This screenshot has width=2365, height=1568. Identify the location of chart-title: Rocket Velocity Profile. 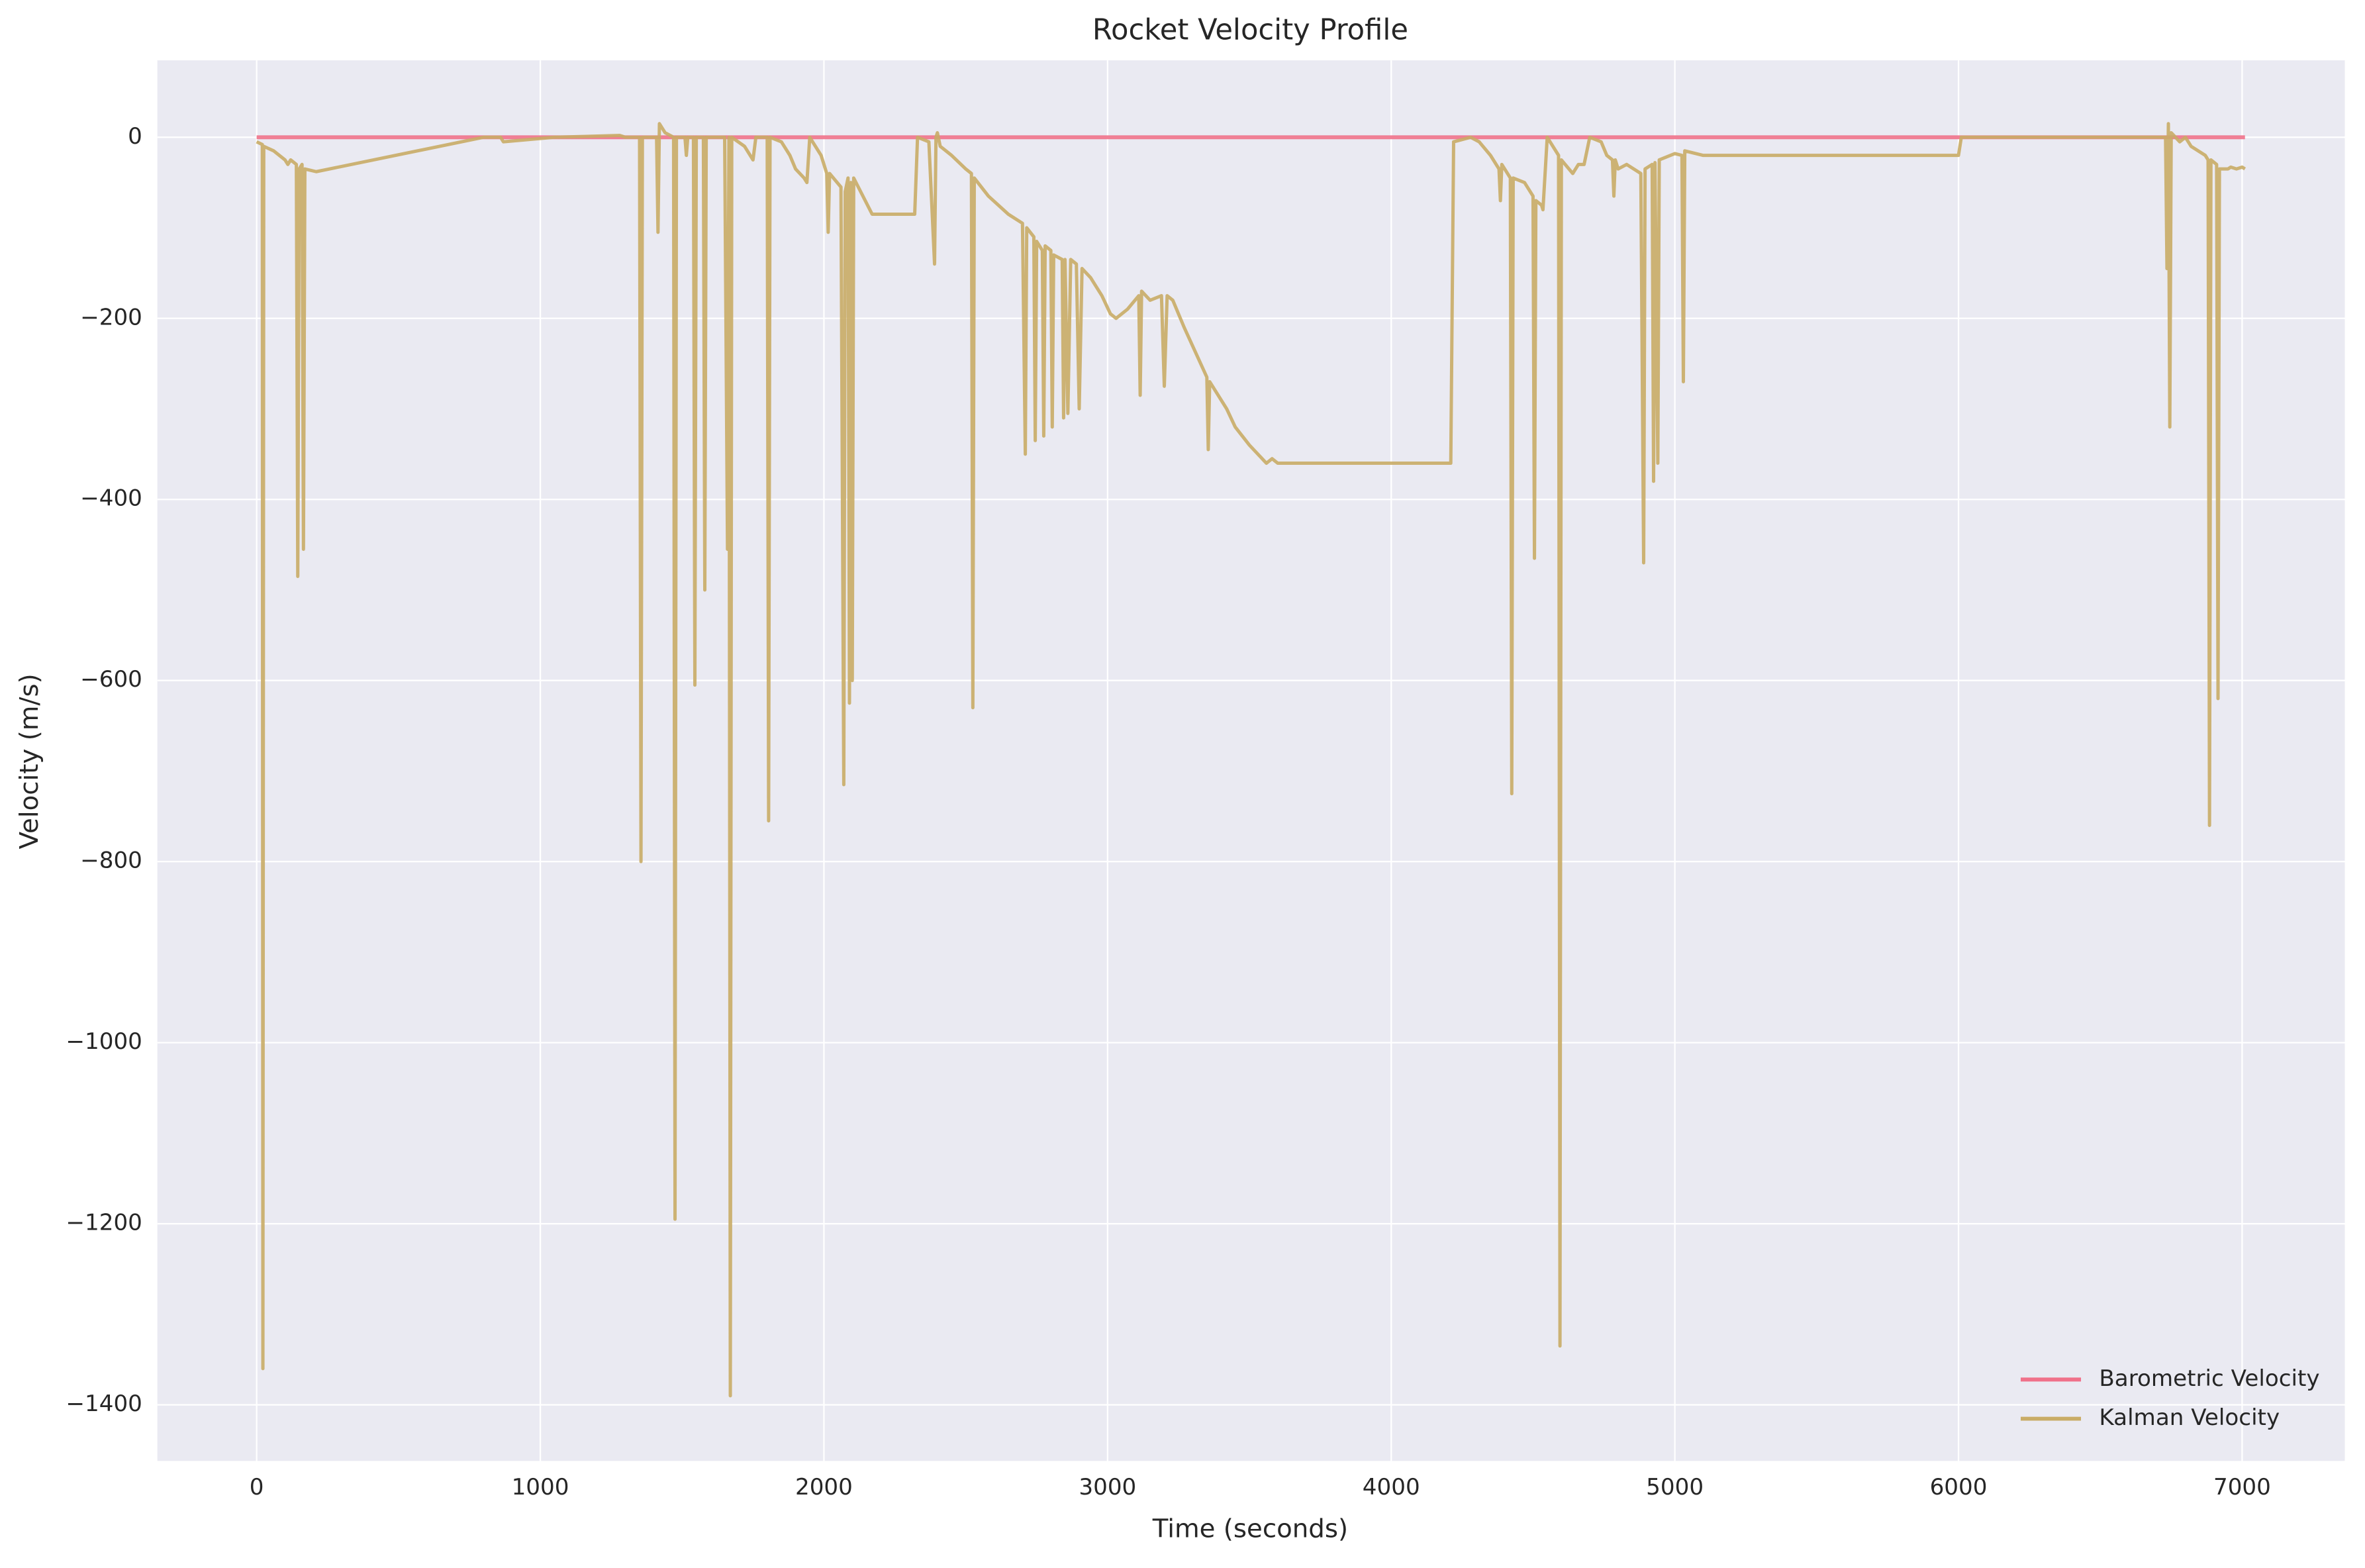
(1250, 29).